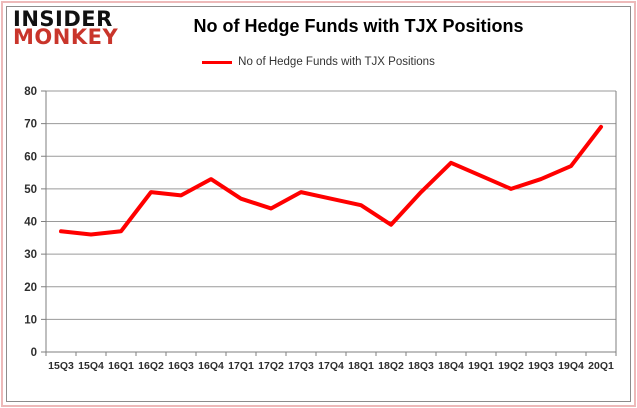  I want to click on logo-text-insider: INSIDER, so click(63, 19).